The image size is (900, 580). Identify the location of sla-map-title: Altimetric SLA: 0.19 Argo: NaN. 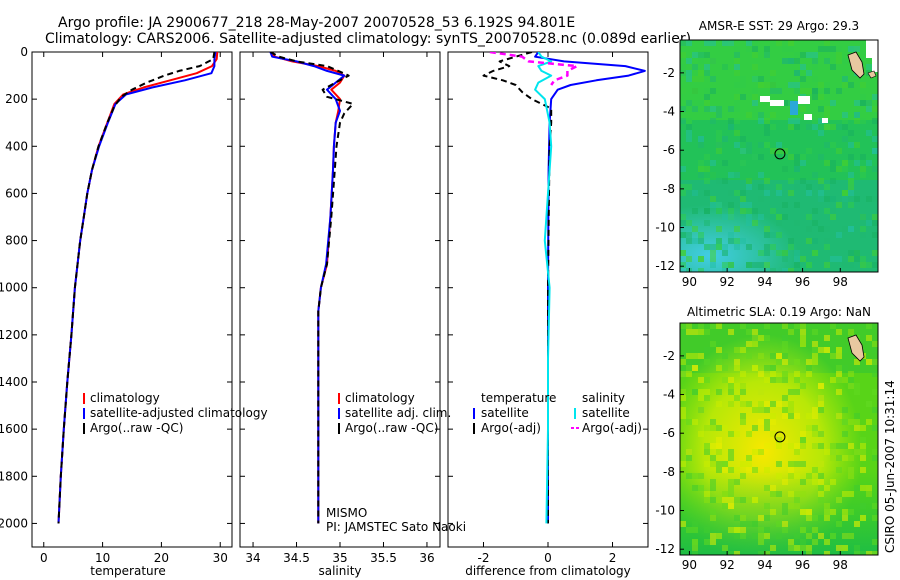
(779, 312).